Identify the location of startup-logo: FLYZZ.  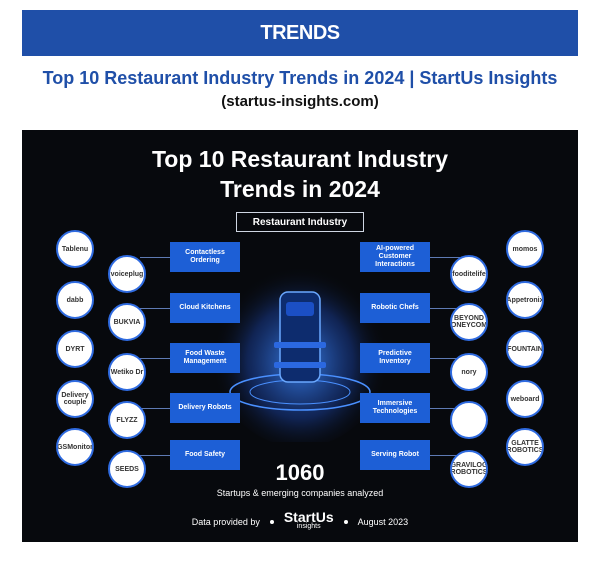
(127, 420).